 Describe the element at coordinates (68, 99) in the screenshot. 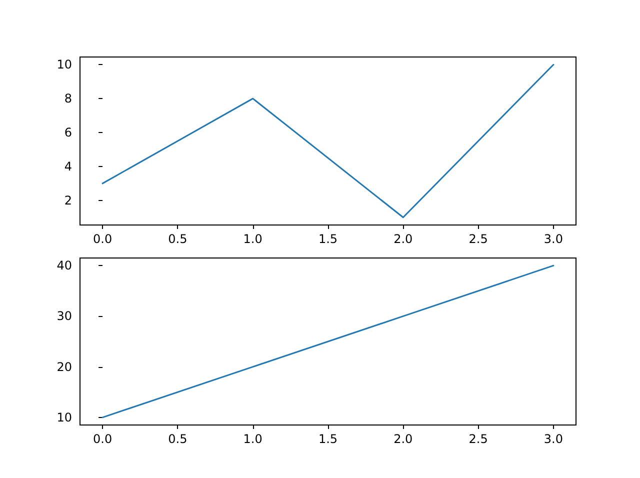

I see `y-tick-label: 8` at that location.